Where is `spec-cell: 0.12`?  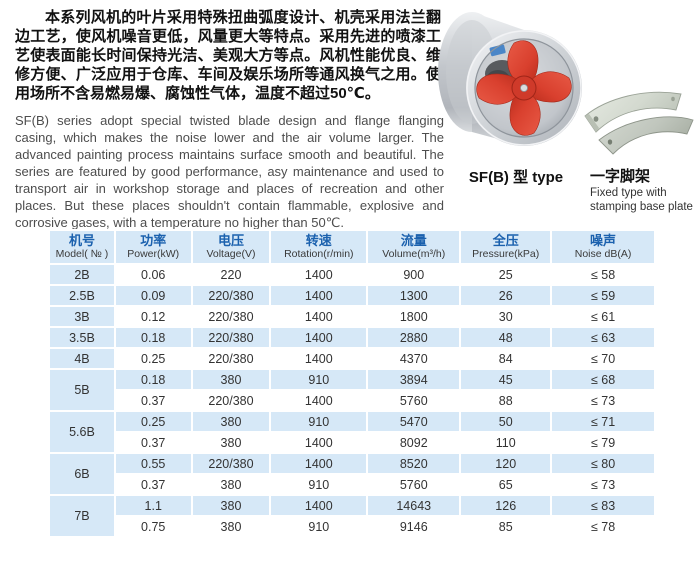 spec-cell: 0.12 is located at coordinates (153, 316).